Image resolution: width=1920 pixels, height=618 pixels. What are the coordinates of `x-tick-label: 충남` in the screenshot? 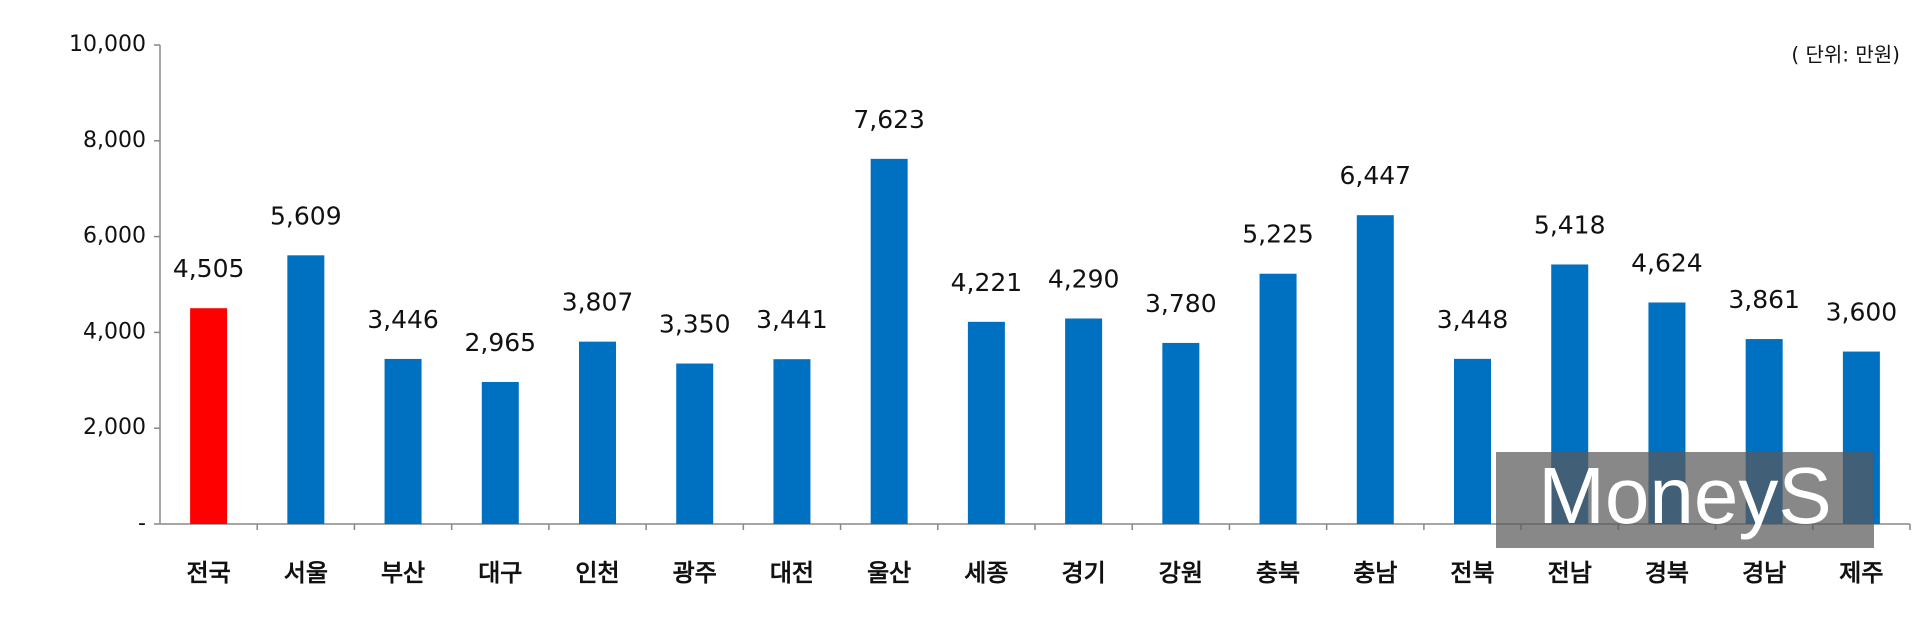 It's located at (1375, 573).